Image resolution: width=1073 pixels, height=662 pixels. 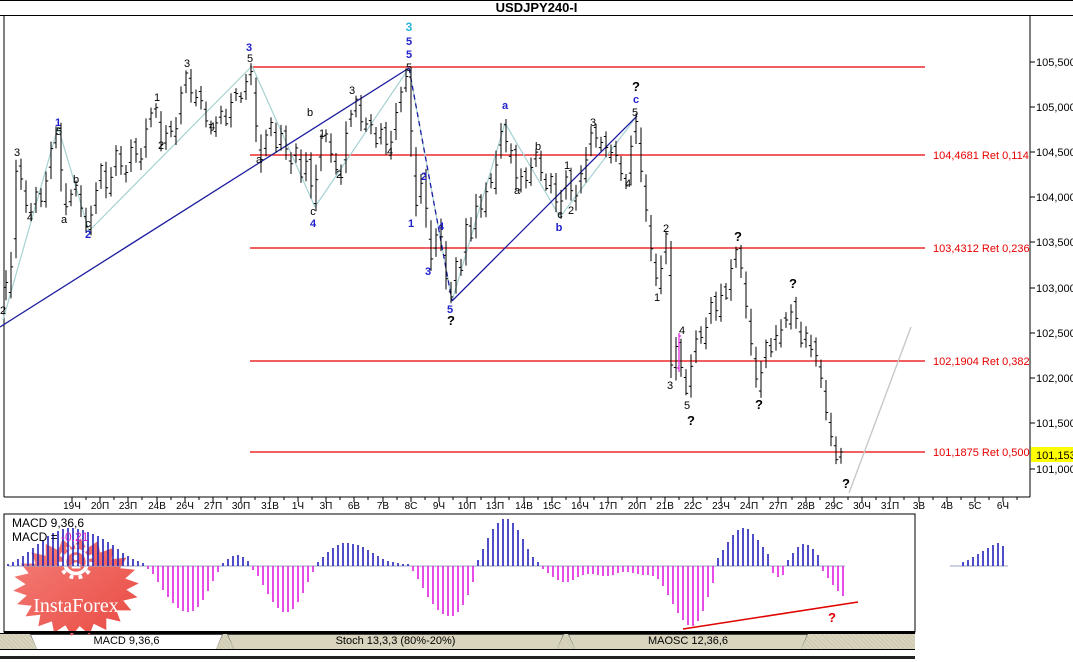 What do you see at coordinates (1054, 424) in the screenshot?
I see `svg-text: 101,500` at bounding box center [1054, 424].